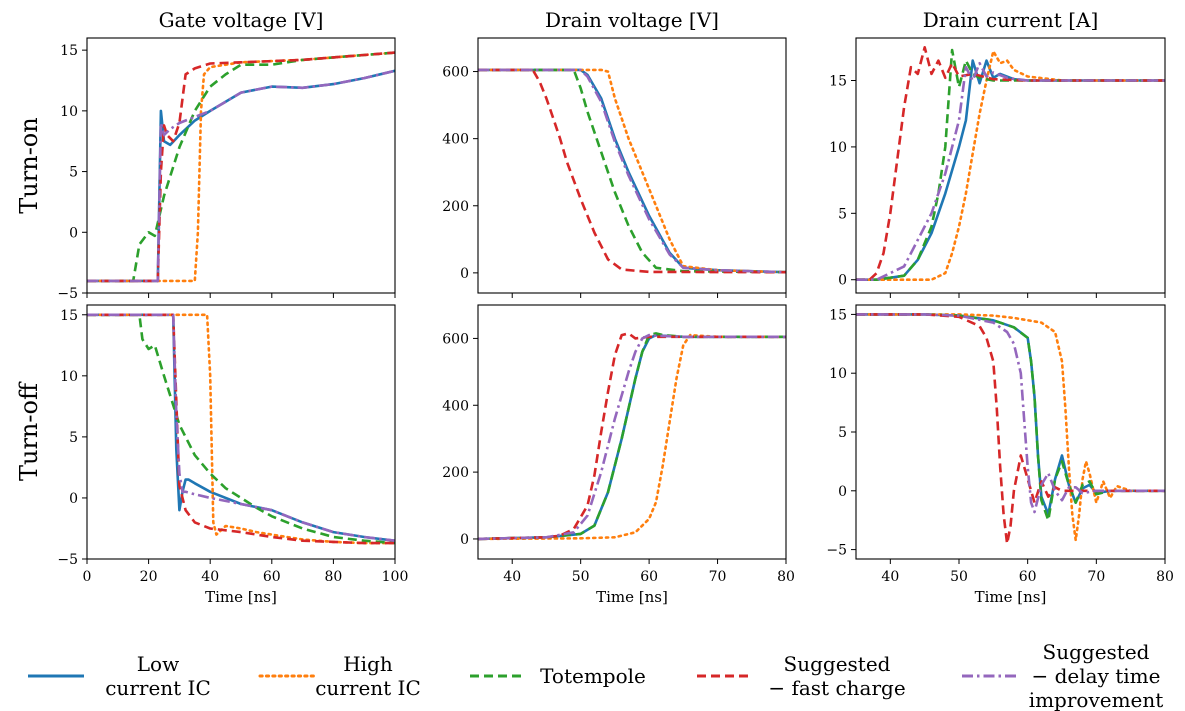 Image resolution: width=1185 pixels, height=711 pixels. I want to click on legend-label: Totempole, so click(593, 676).